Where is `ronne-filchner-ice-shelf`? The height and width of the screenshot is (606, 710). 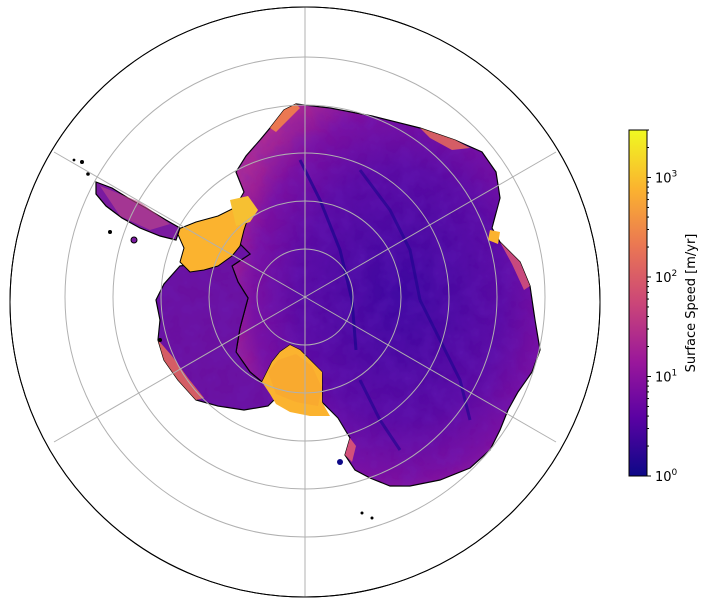
ronne-filchner-ice-shelf is located at coordinates (213, 240).